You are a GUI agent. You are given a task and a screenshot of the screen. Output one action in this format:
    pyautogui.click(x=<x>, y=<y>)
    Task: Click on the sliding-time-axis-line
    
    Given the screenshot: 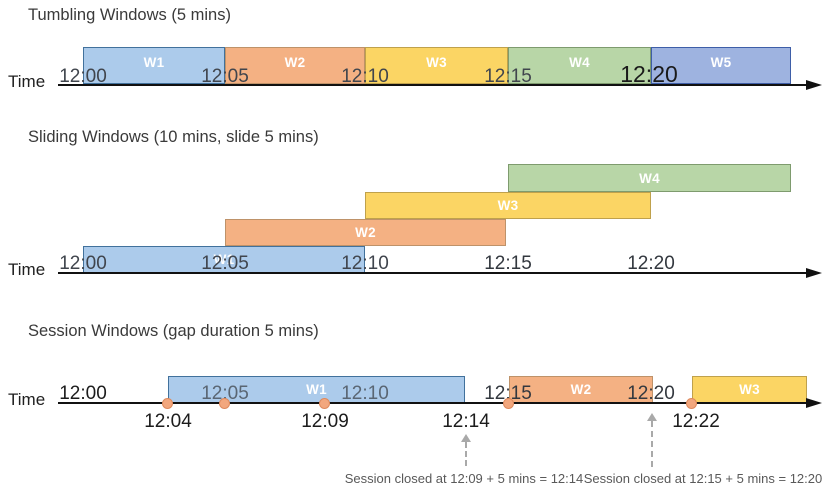 What is the action you would take?
    pyautogui.click(x=432, y=273)
    